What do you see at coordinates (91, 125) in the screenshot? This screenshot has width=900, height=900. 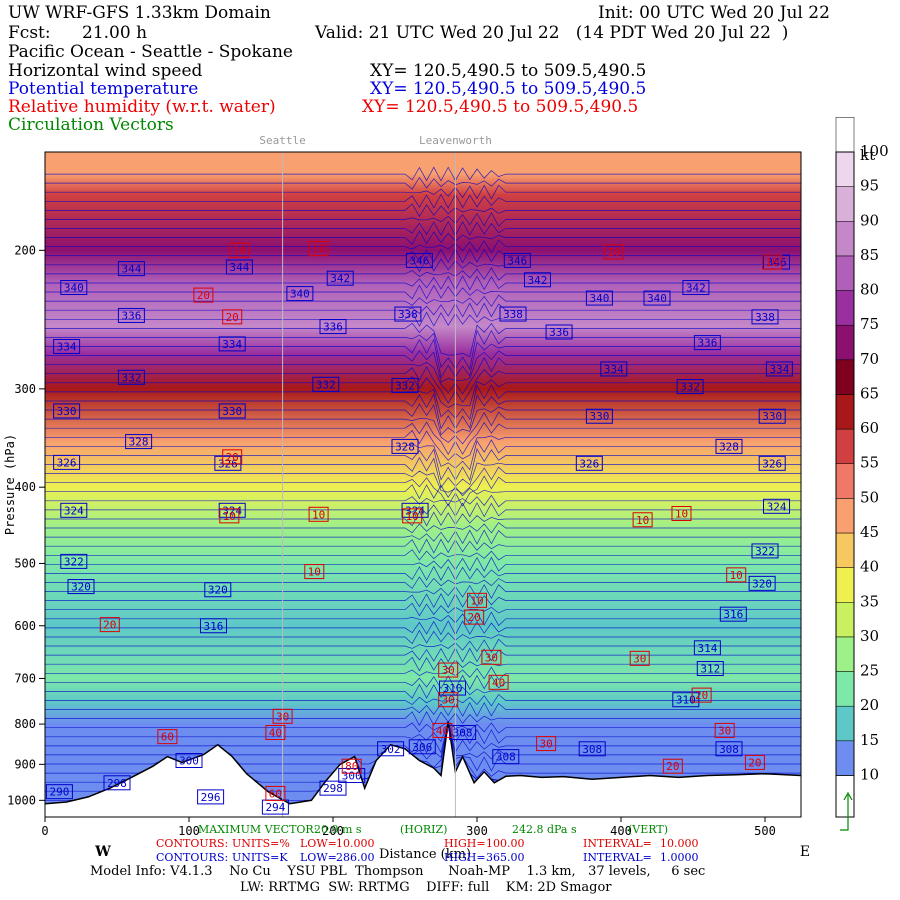 I see `field-vectors-label: Circulation Vectors` at bounding box center [91, 125].